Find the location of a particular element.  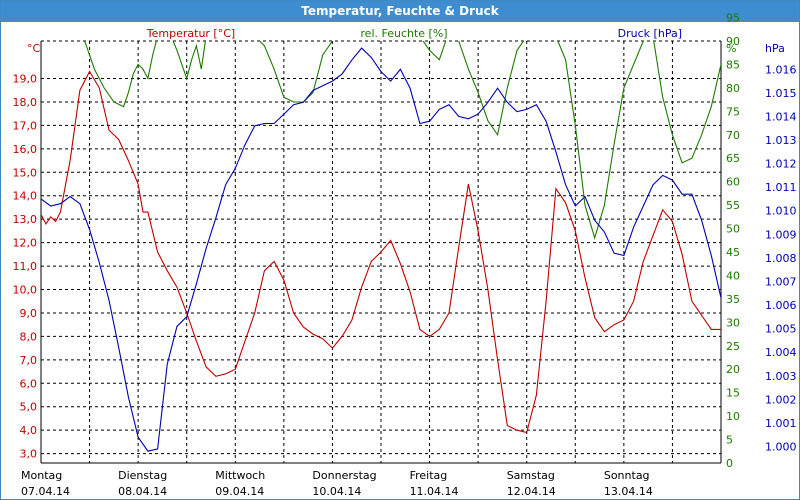

pressure-tick-label: 1.016 is located at coordinates (781, 69).